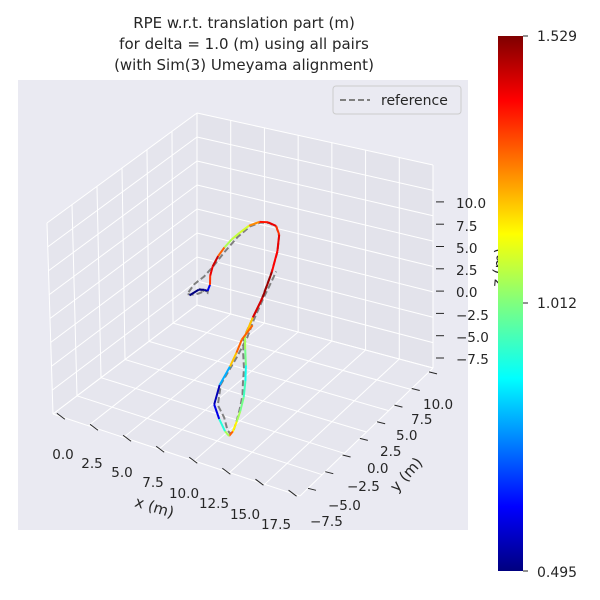 This screenshot has height=600, width=600. I want to click on legend-label-reference: reference, so click(414, 101).